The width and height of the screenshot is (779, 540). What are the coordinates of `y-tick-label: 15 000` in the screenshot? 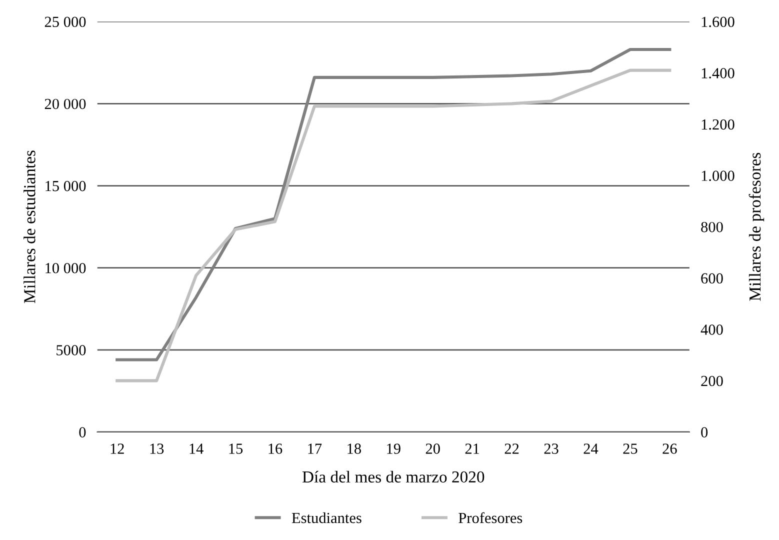 It's located at (66, 186).